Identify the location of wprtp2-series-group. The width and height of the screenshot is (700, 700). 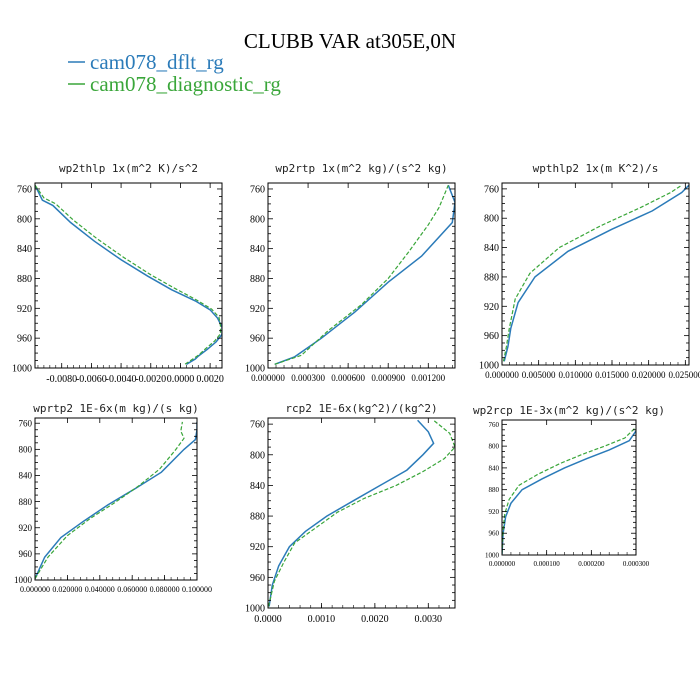
(116, 500).